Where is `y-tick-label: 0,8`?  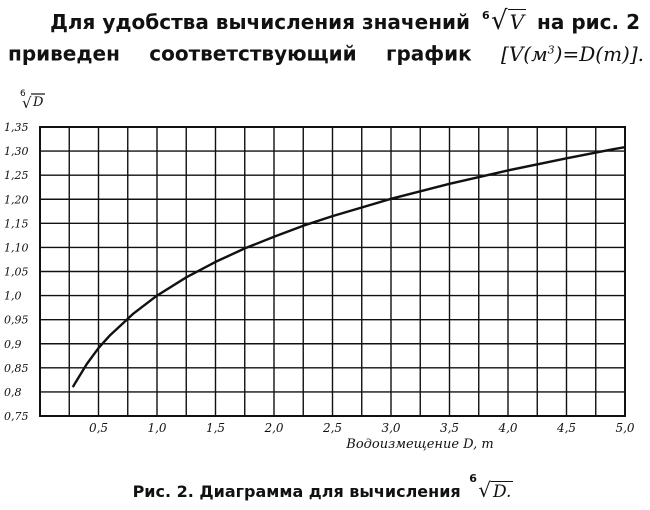
y-tick-label: 0,8 is located at coordinates (13, 392).